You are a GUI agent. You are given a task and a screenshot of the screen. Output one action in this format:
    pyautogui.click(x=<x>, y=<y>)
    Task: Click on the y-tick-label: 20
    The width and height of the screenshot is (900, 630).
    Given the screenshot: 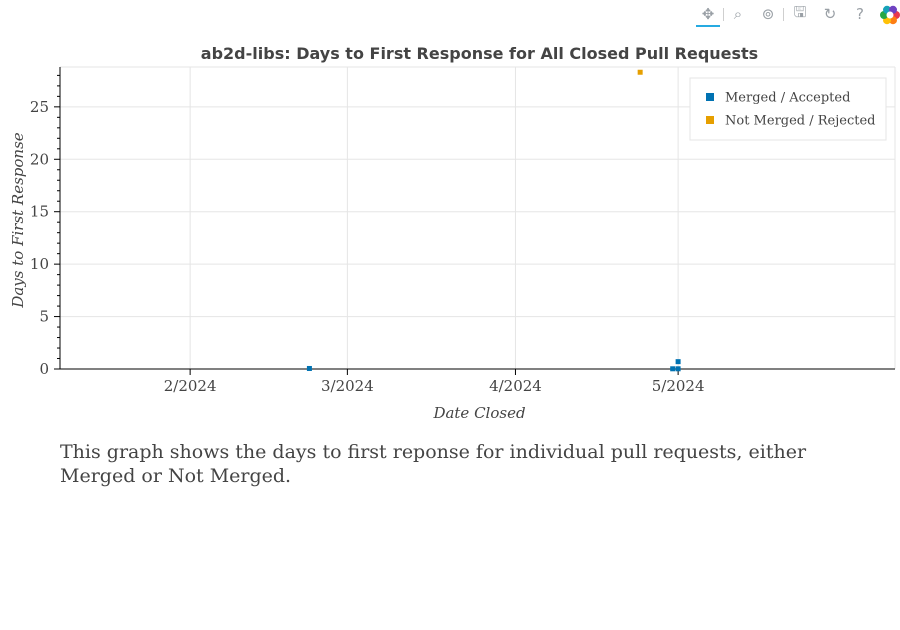 What is the action you would take?
    pyautogui.click(x=39, y=159)
    